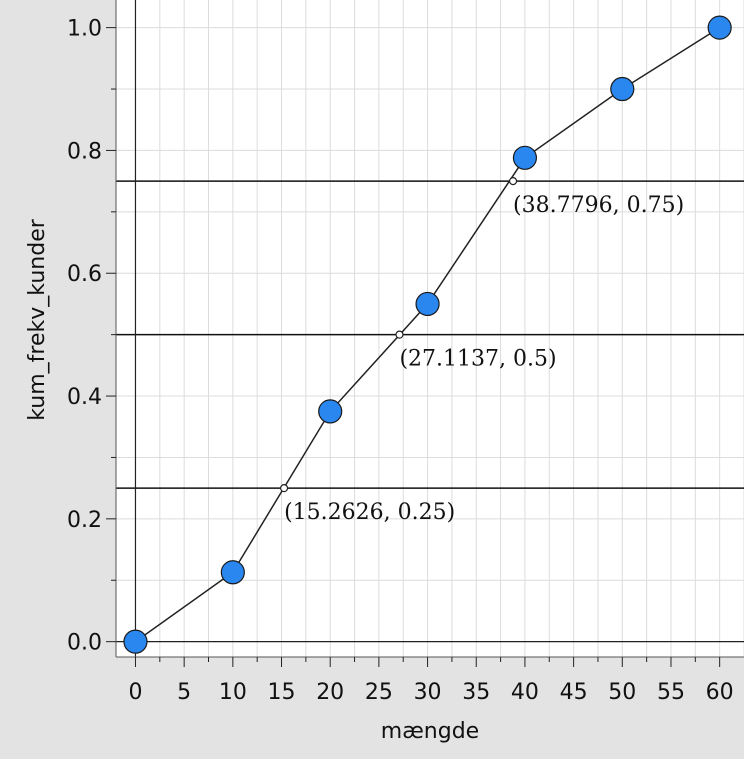  I want to click on x-tick-label: 0, so click(135, 692).